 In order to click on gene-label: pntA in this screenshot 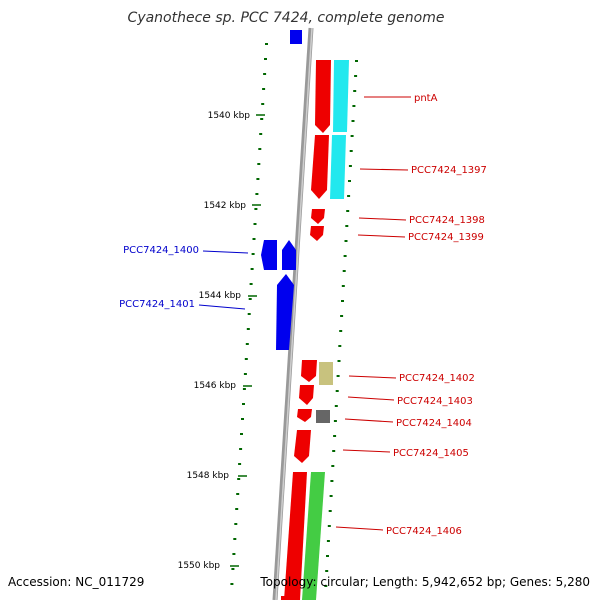, I will do `click(426, 98)`.